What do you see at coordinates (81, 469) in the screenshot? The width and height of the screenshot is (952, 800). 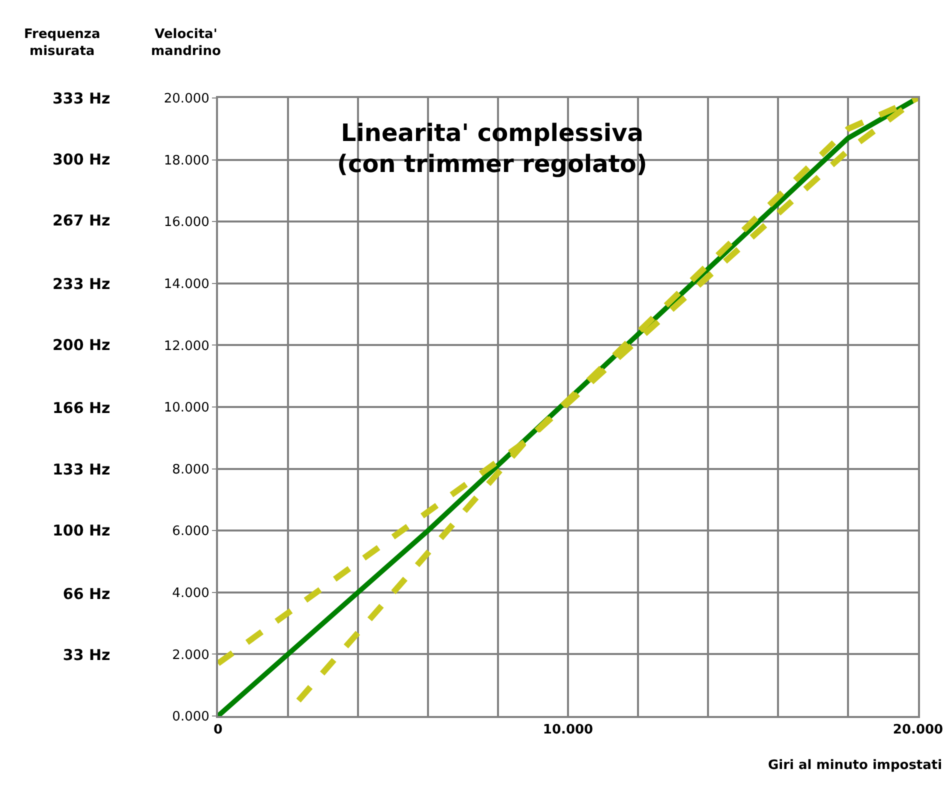 I see `y2-tick-label: 133 Hz` at bounding box center [81, 469].